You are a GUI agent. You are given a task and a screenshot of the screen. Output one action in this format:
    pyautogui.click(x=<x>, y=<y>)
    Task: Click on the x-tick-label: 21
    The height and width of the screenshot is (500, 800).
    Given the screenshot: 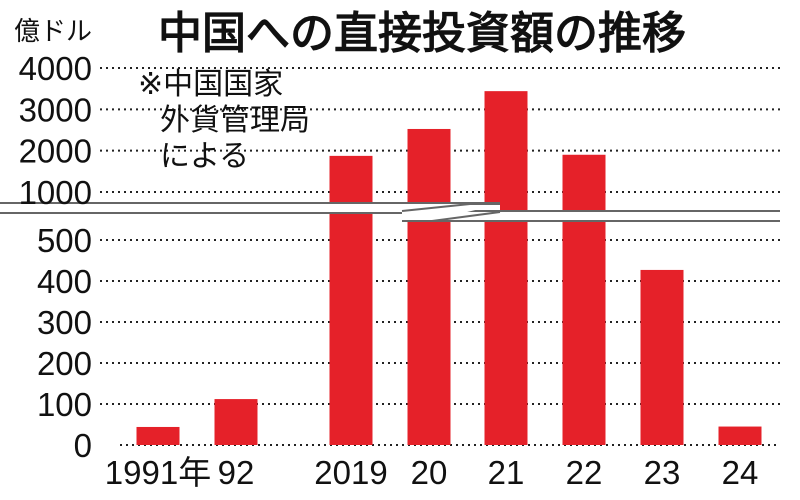 What is the action you would take?
    pyautogui.click(x=506, y=472)
    